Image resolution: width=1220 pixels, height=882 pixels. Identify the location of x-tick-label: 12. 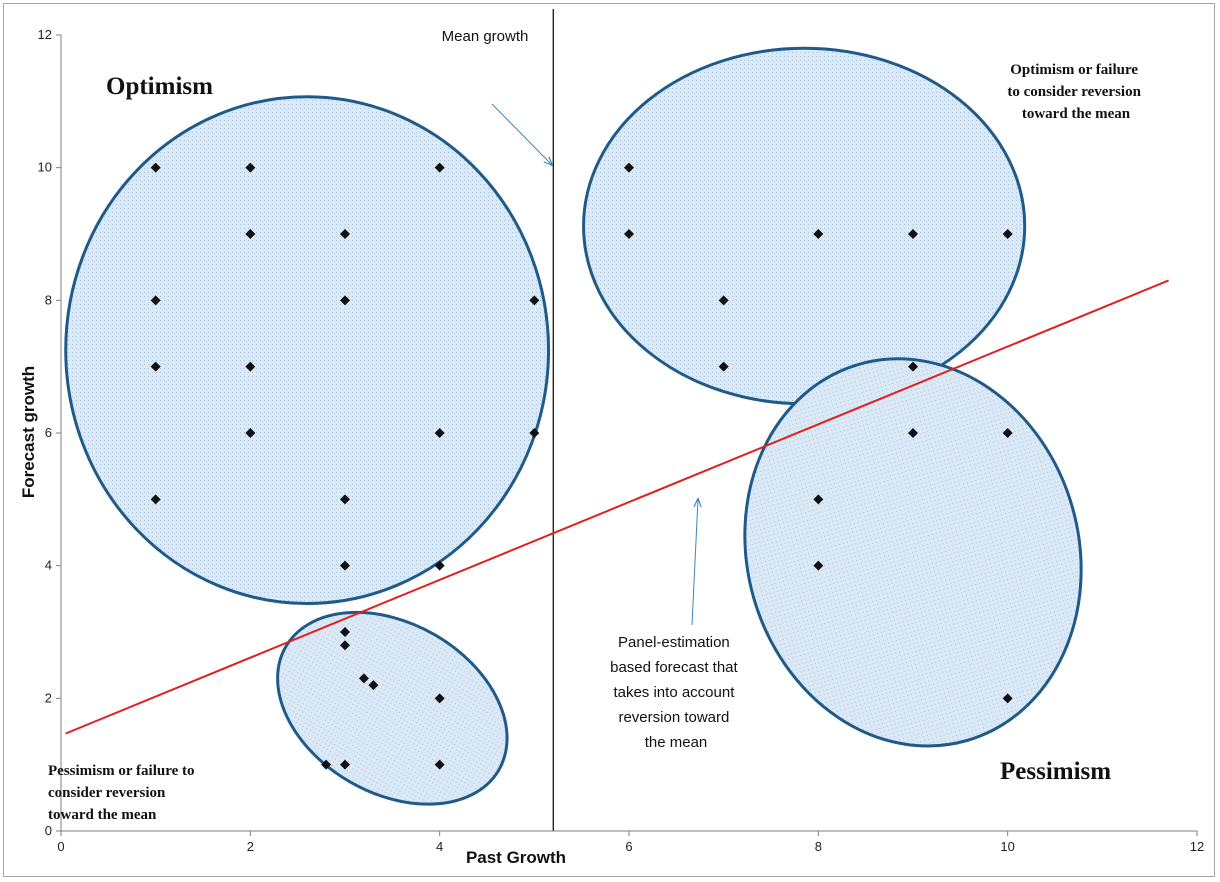
(1197, 846).